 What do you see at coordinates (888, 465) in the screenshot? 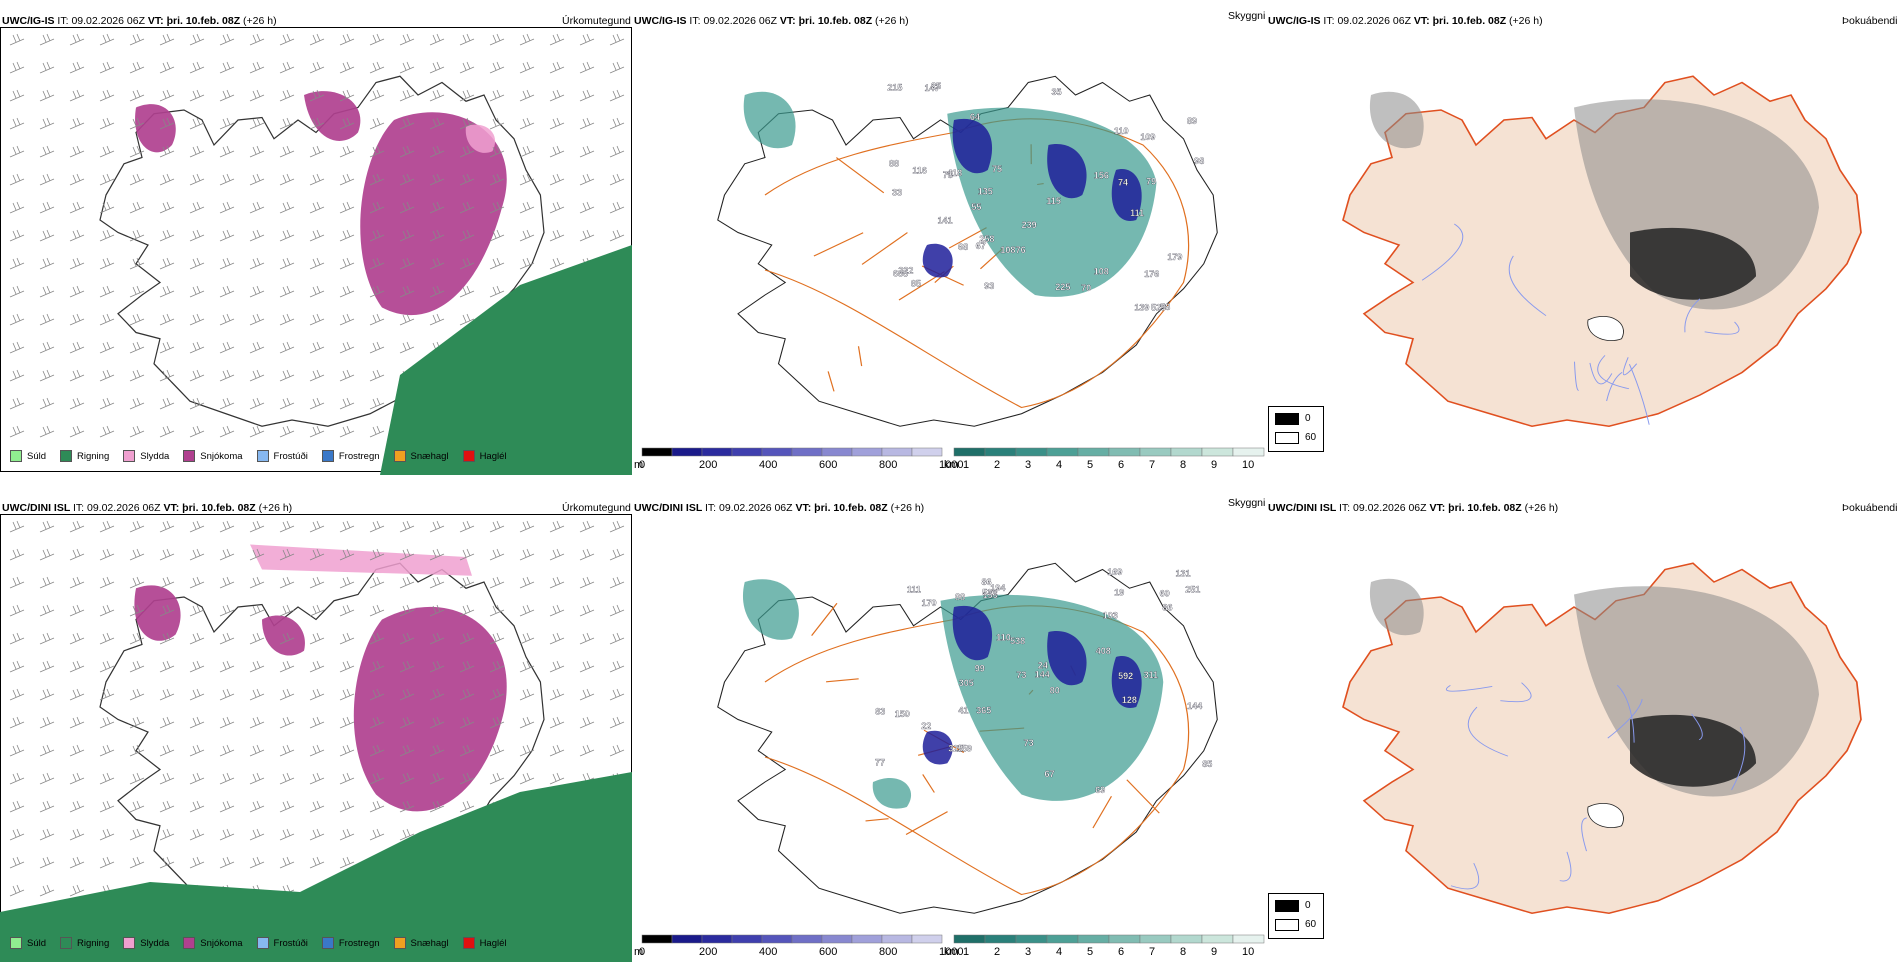
I see `m-scale-tick: 800` at bounding box center [888, 465].